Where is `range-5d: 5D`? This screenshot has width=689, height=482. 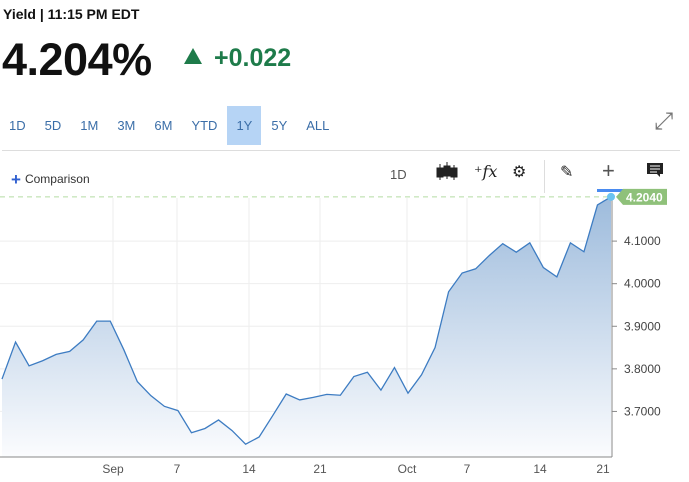 range-5d: 5D is located at coordinates (53, 125).